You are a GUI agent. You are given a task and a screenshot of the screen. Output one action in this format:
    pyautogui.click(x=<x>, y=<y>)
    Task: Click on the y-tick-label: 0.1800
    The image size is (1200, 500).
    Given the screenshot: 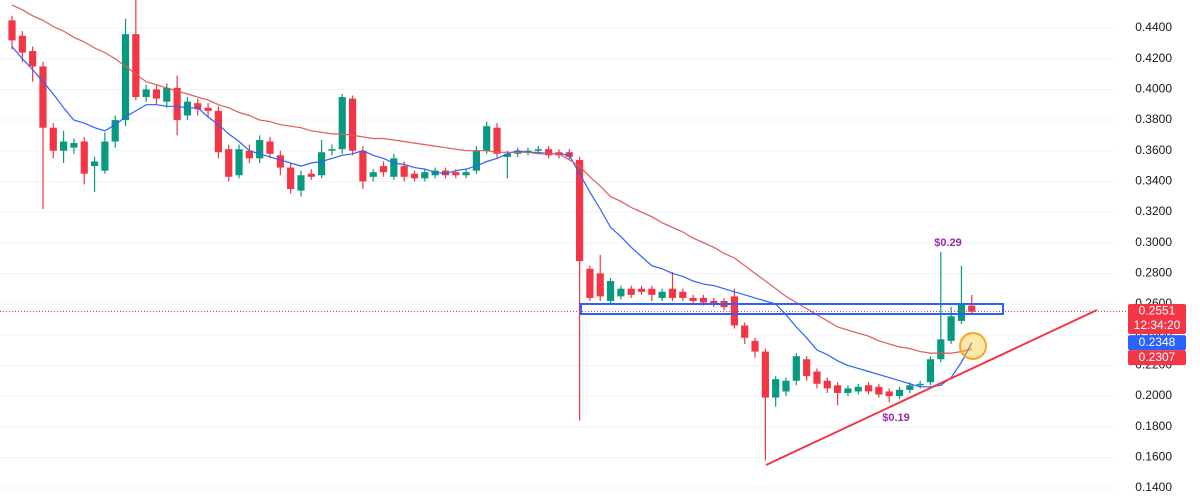 What is the action you would take?
    pyautogui.click(x=1153, y=426)
    